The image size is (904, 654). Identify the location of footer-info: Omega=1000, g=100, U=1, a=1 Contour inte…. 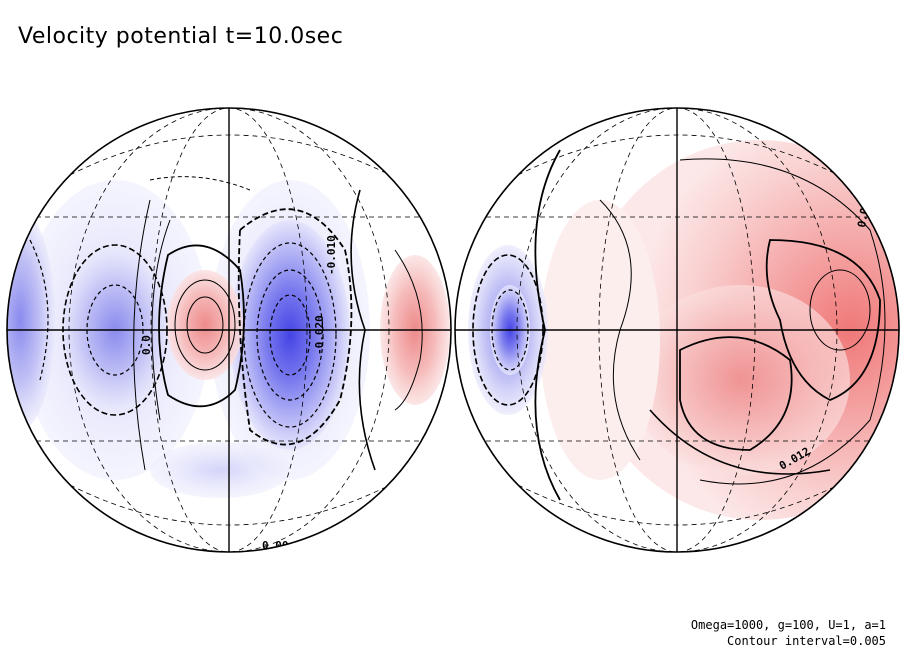
(788, 633).